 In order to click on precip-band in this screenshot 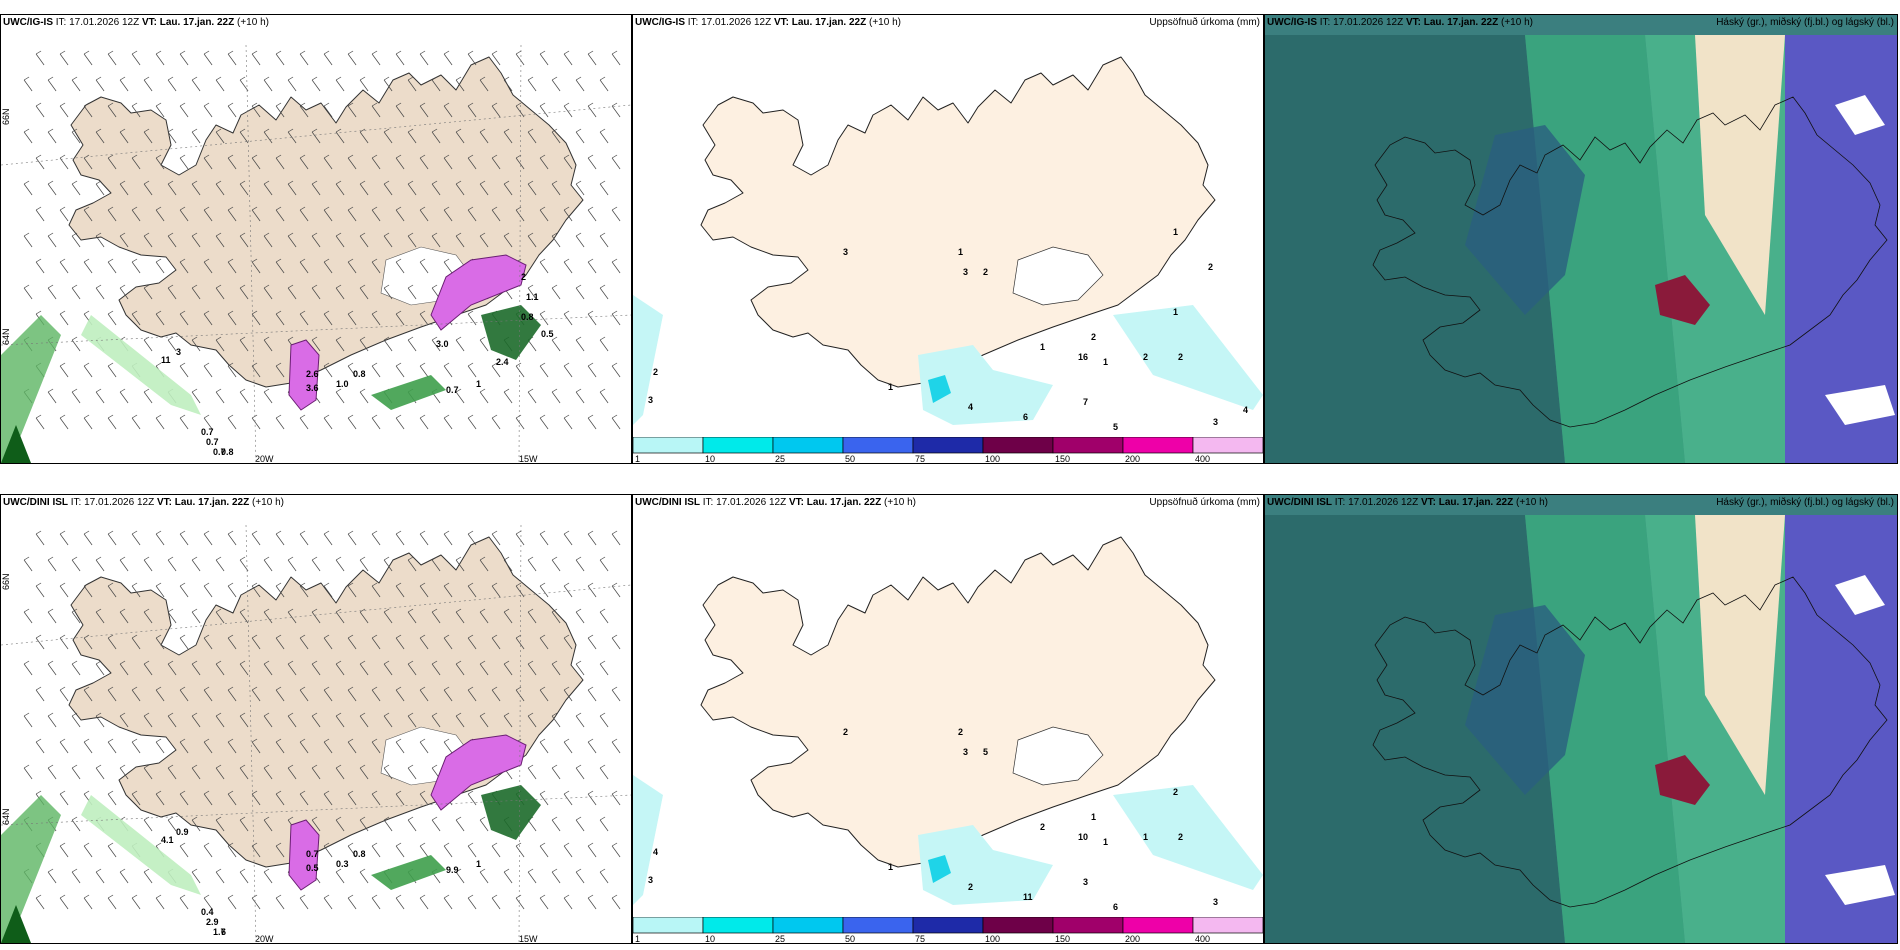, I will do `click(511, 332)`.